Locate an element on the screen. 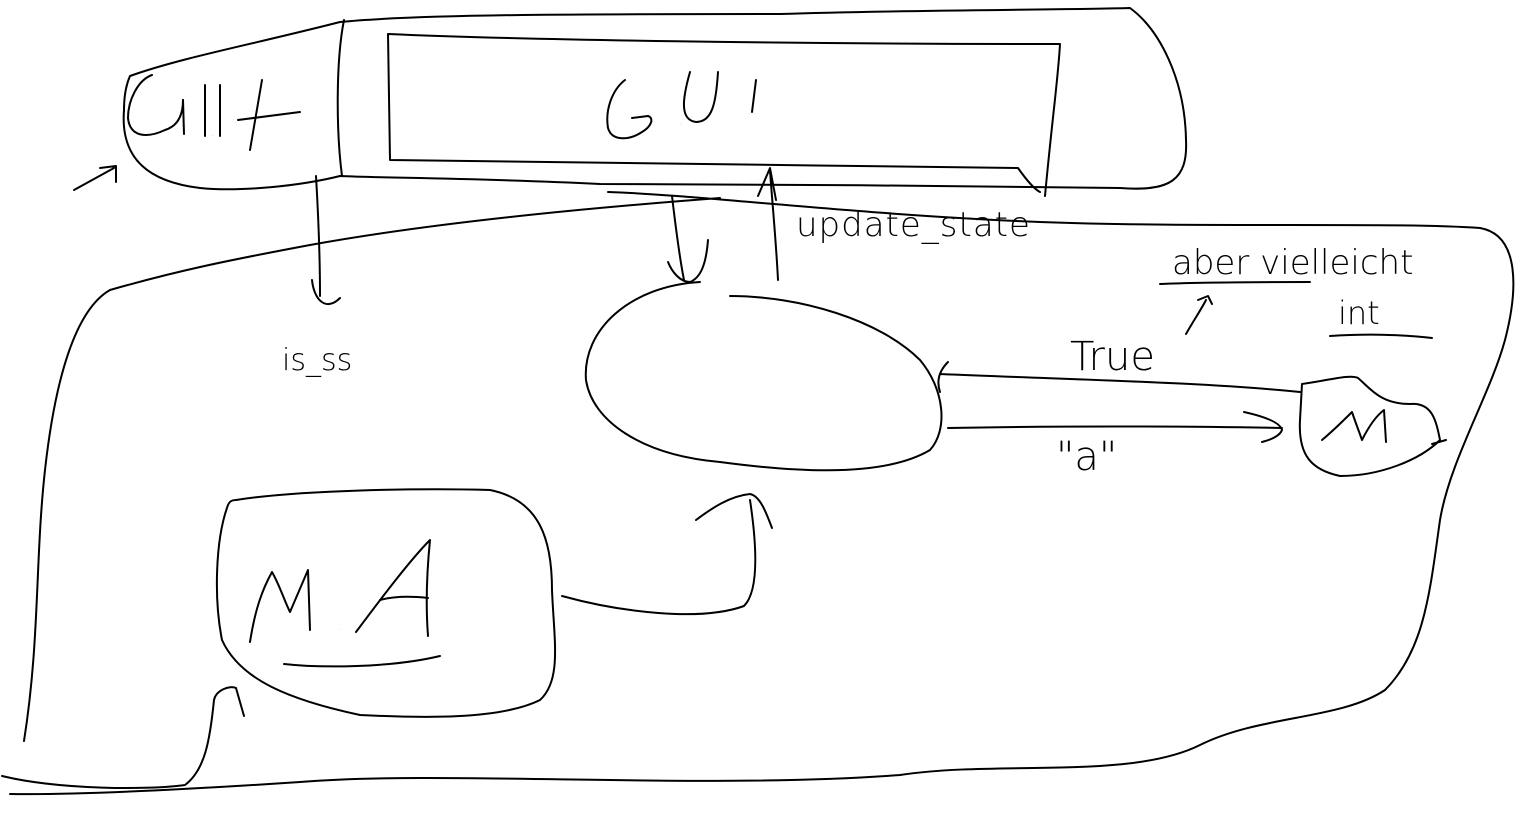 The height and width of the screenshot is (833, 1529). uih-small-arrow is located at coordinates (95, 178).